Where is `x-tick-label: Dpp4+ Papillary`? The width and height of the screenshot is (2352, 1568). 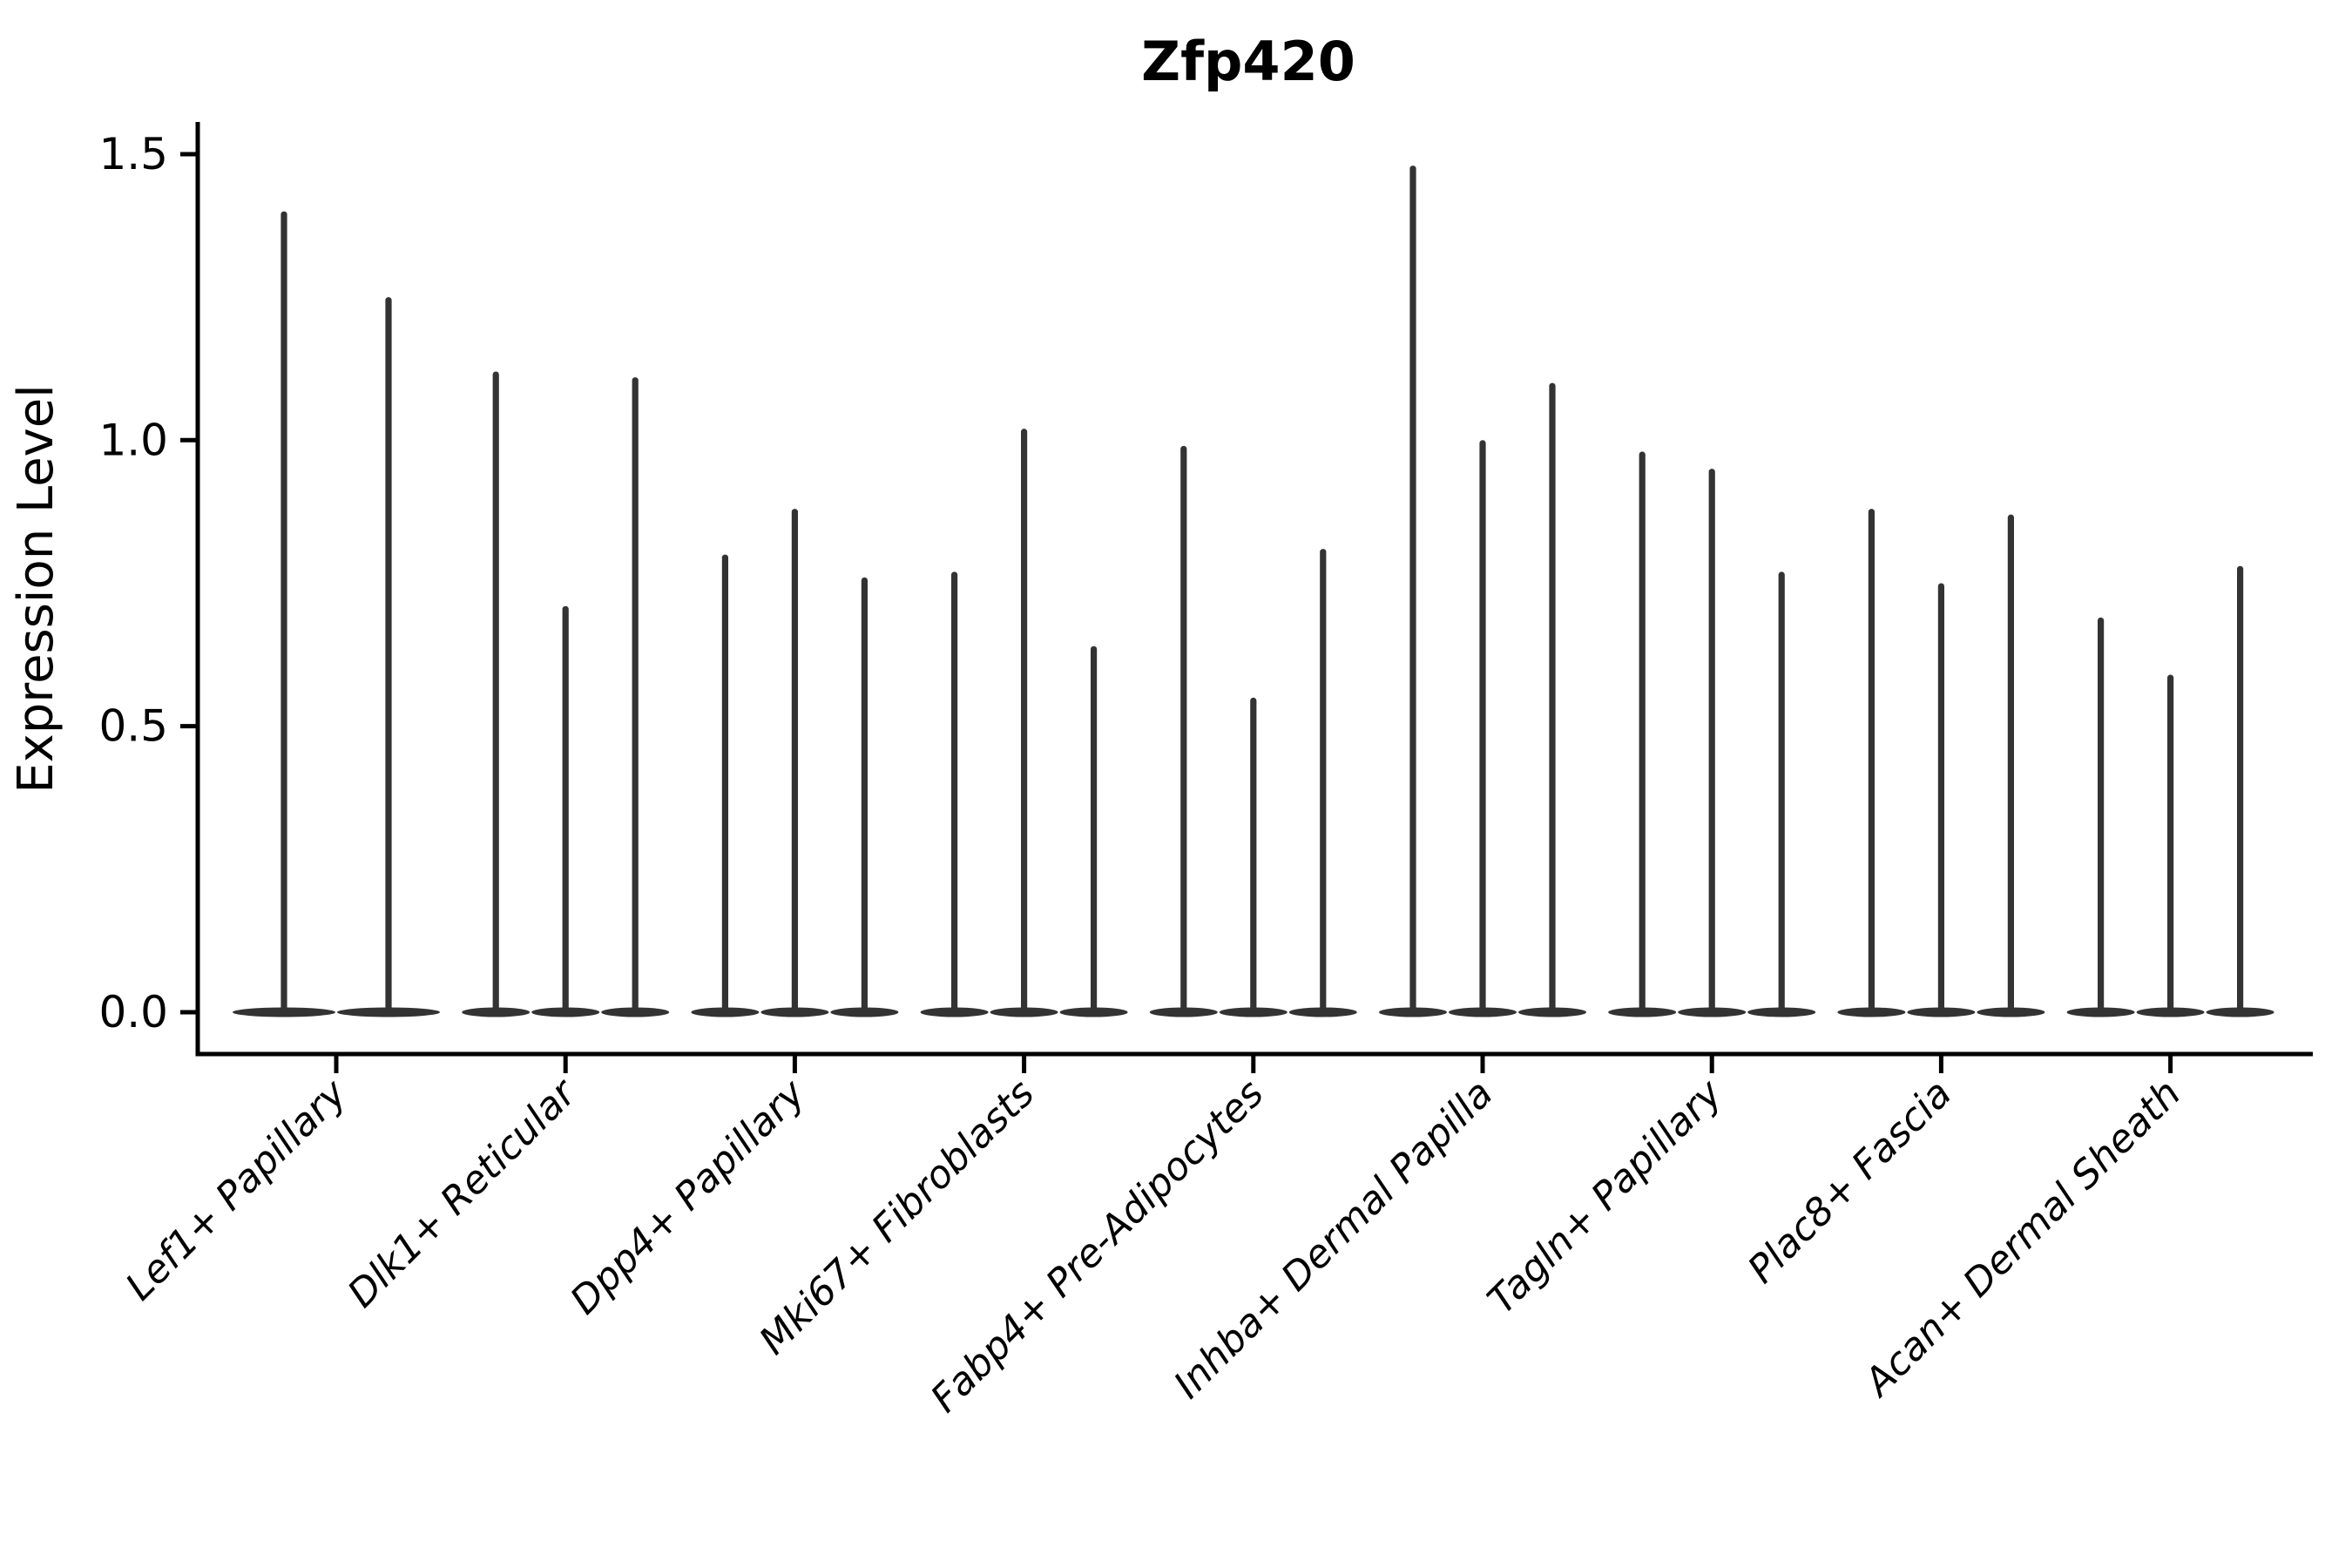 x-tick-label: Dpp4+ Papillary is located at coordinates (688, 1197).